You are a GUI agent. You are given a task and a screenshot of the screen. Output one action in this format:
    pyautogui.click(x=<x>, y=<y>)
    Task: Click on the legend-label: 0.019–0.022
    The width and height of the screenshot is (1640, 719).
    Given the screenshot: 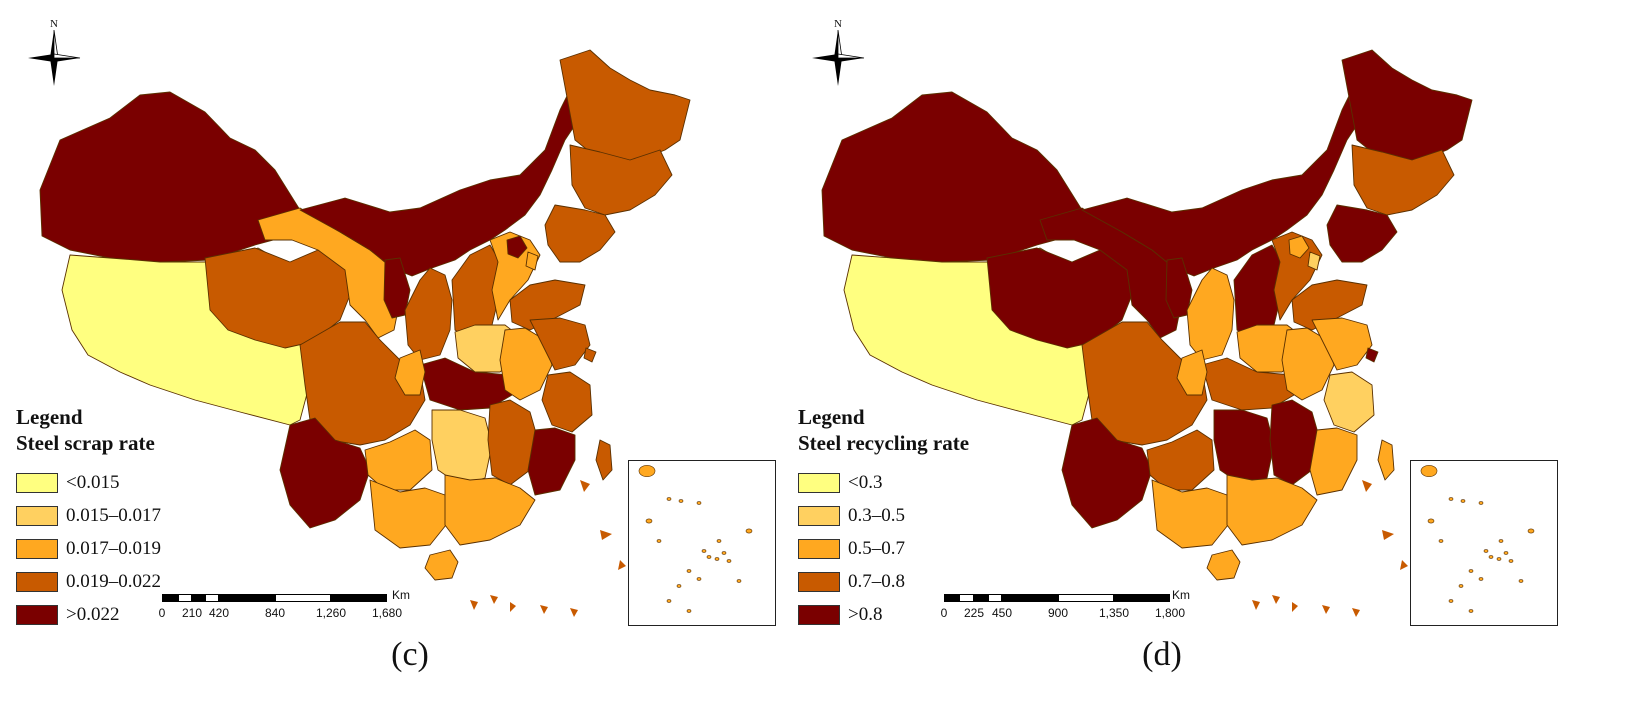 What is the action you would take?
    pyautogui.click(x=113, y=581)
    